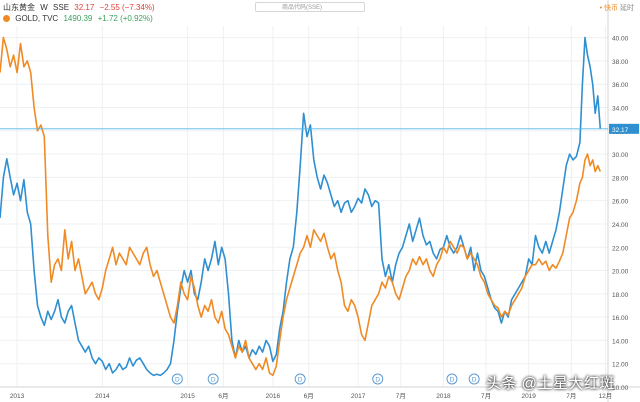  Describe the element at coordinates (84, 7) in the screenshot. I see `primary-price: 32.17` at that location.